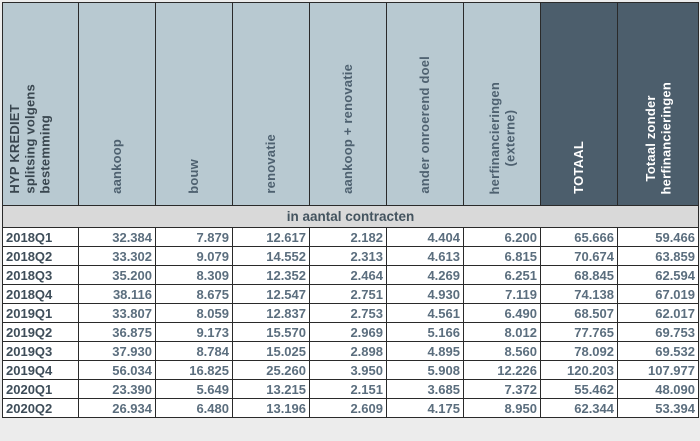 The width and height of the screenshot is (700, 441). Describe the element at coordinates (271, 313) in the screenshot. I see `value-cell: 12.837` at that location.